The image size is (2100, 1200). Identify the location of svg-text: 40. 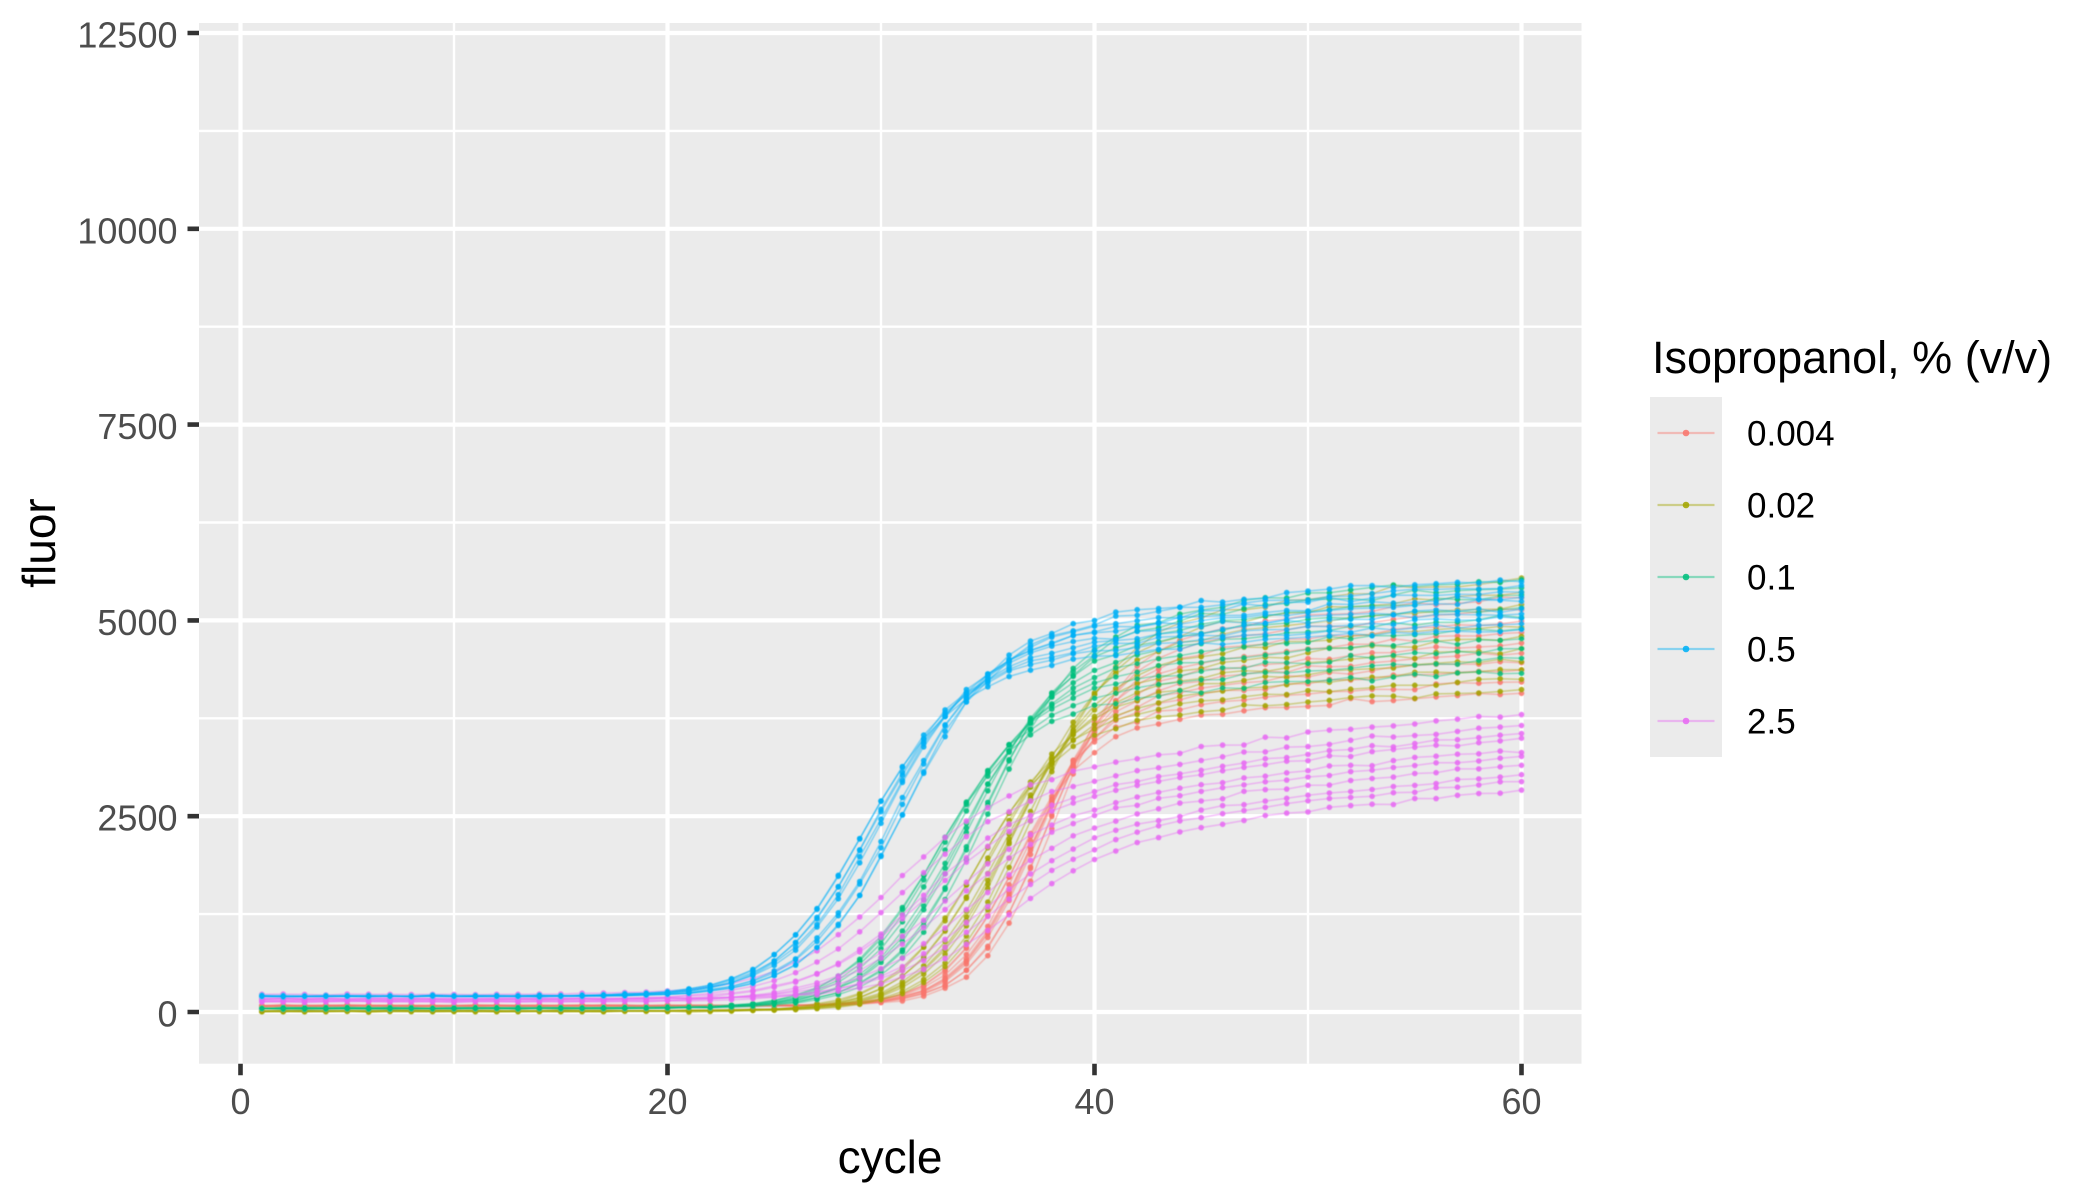
(1094, 1101).